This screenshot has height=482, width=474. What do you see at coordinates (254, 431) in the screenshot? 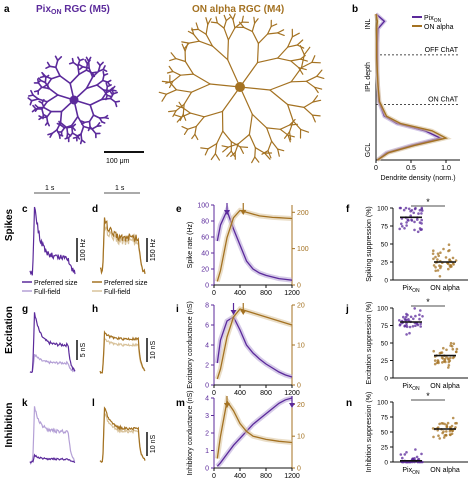
I see `panel-m-band` at bounding box center [254, 431].